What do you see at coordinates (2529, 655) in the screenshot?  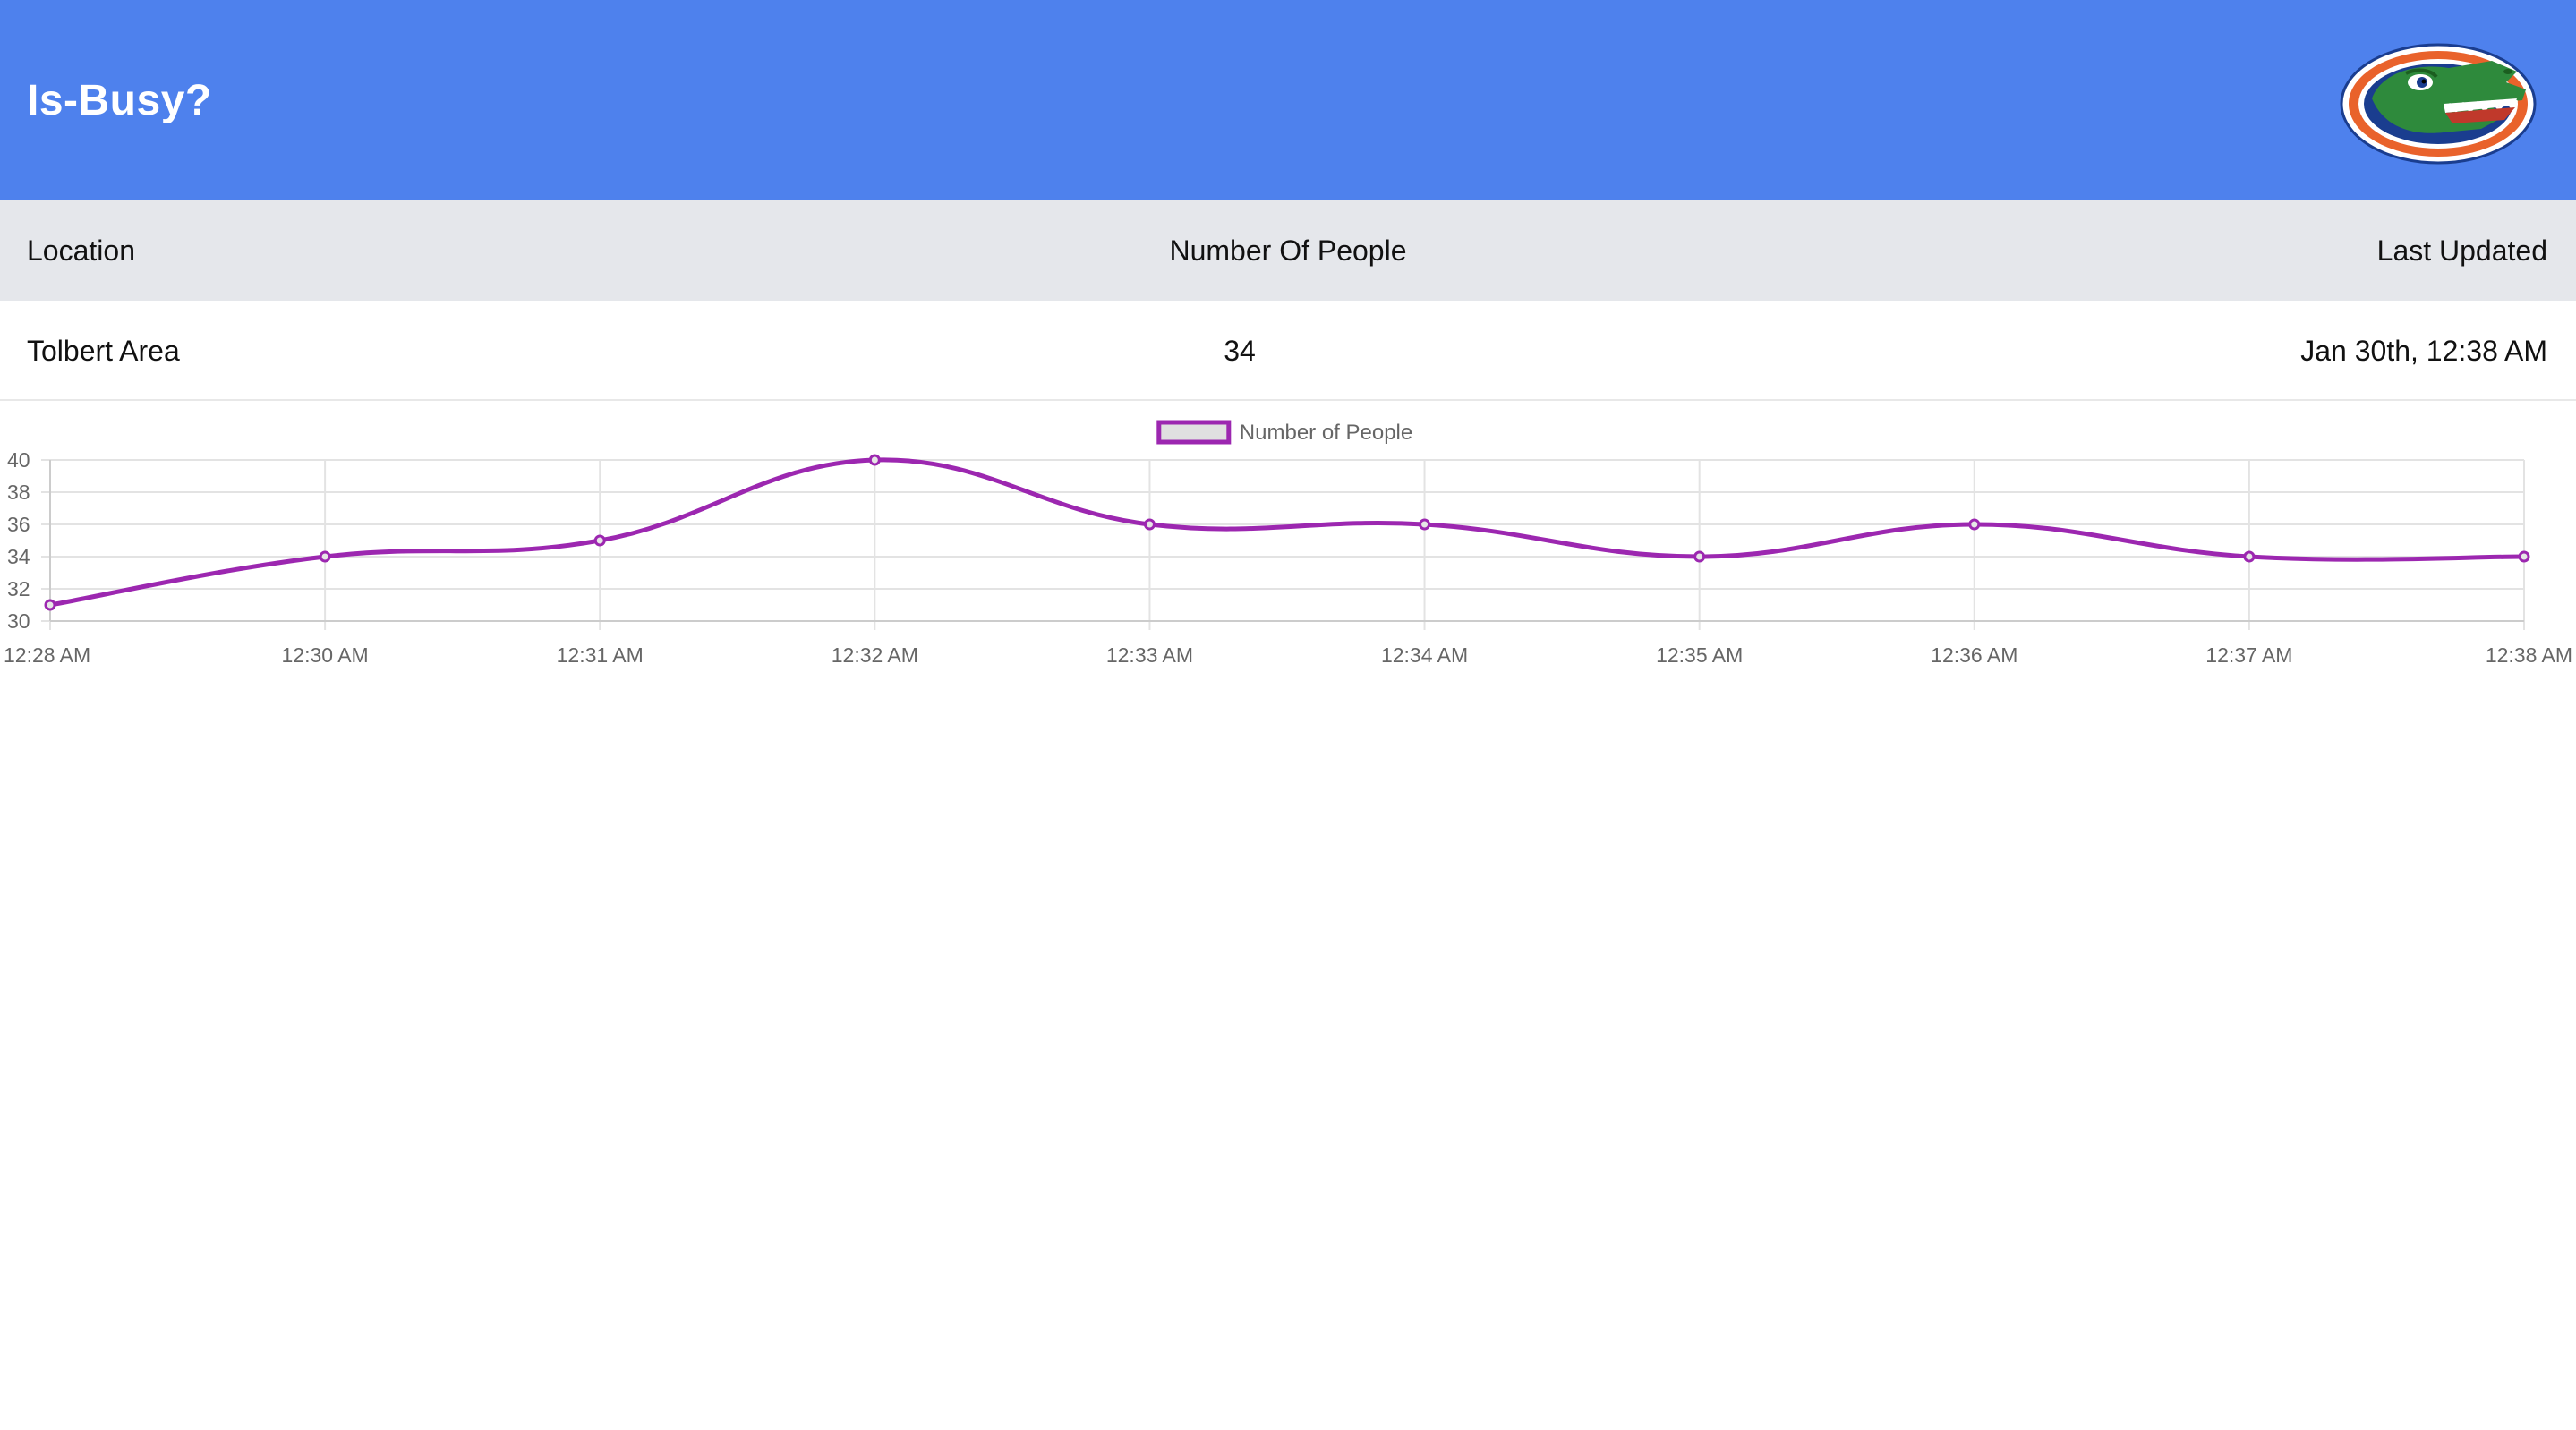 I see `x-tick-label: 12:38 AM` at bounding box center [2529, 655].